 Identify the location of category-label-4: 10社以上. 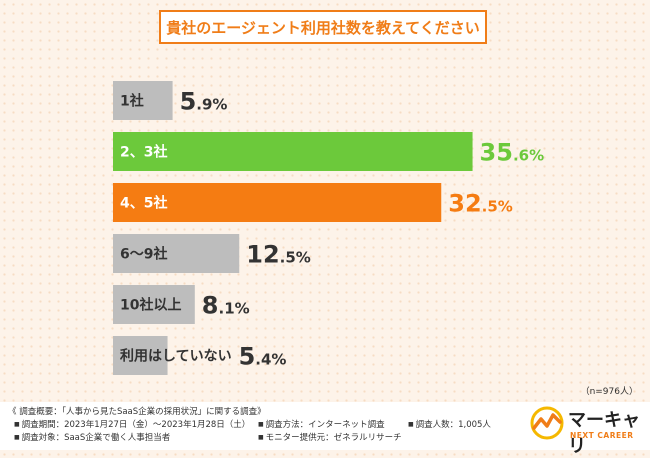
(150, 305).